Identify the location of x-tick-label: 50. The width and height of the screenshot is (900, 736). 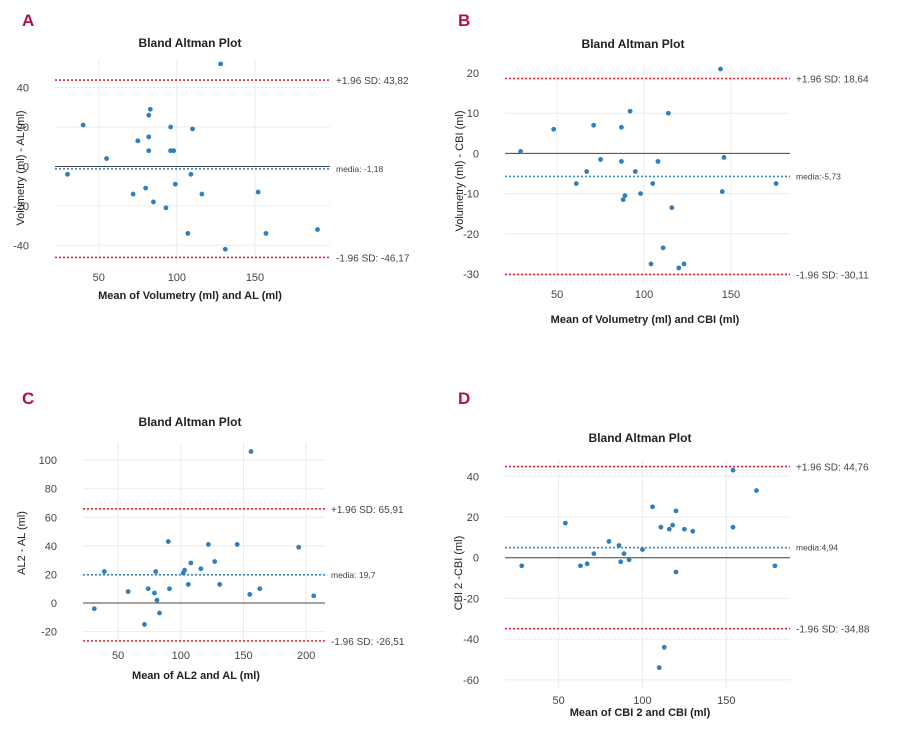
(118, 656).